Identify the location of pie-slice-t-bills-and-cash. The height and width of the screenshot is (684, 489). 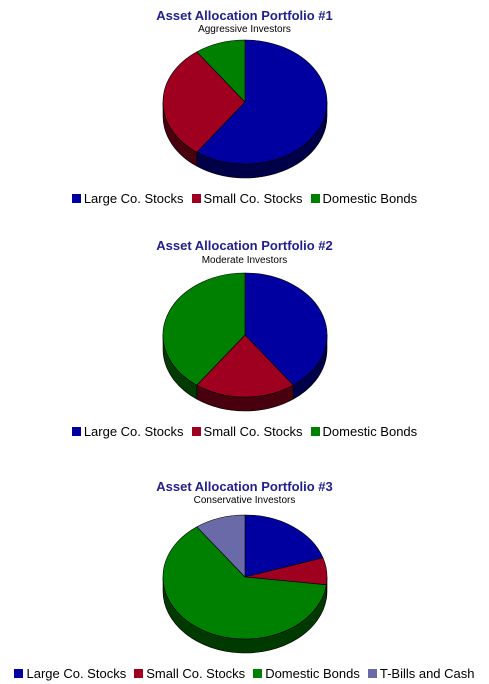
(221, 546).